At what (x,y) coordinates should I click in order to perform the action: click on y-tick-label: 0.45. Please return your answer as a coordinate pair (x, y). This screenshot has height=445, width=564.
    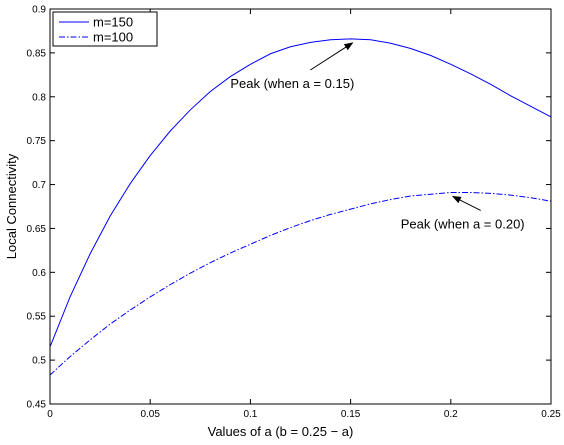
    Looking at the image, I should click on (37, 405).